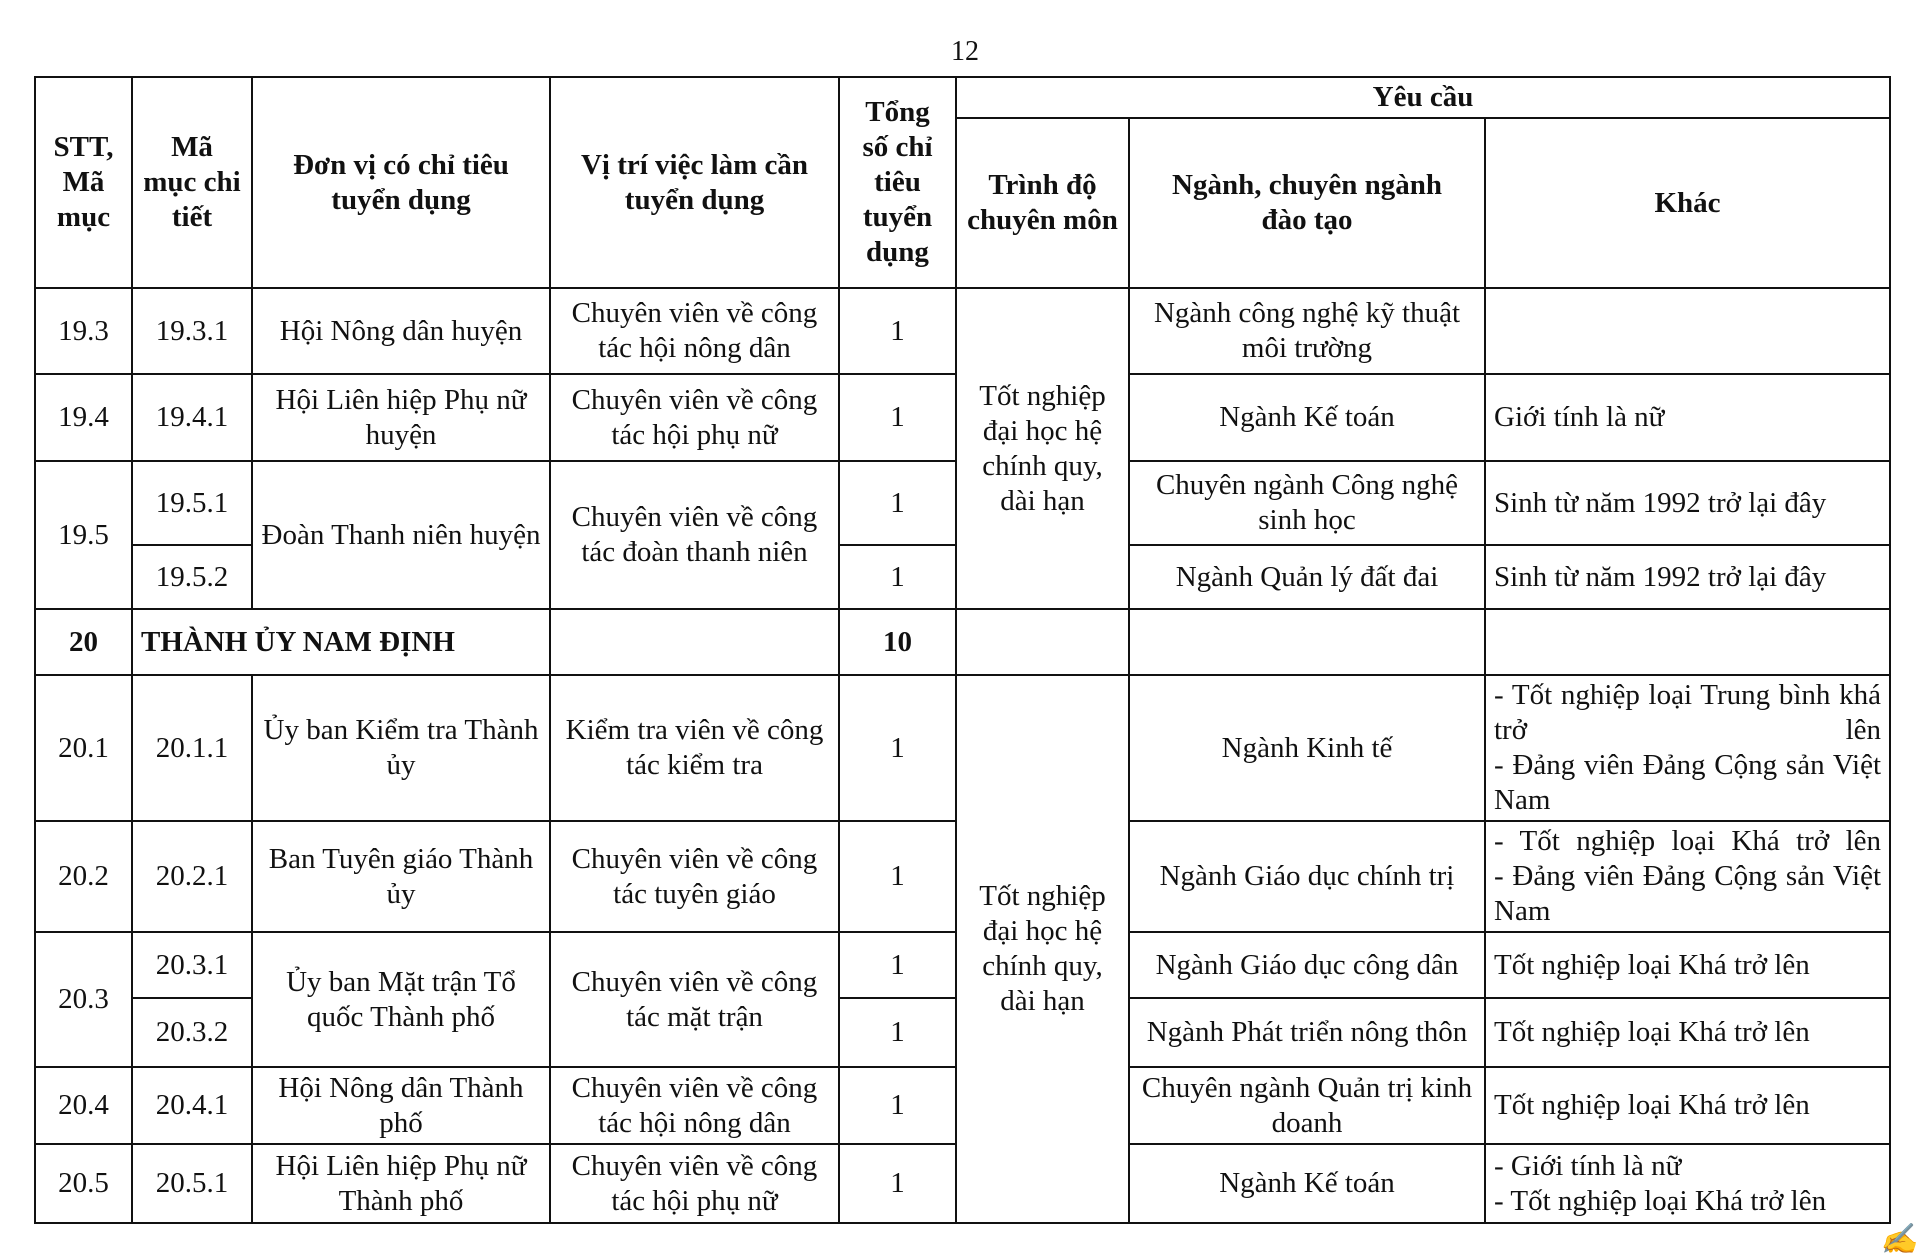 Image resolution: width=1920 pixels, height=1257 pixels. Describe the element at coordinates (401, 331) in the screenshot. I see `cell-don-vi: Hội Nông dân huyện` at that location.